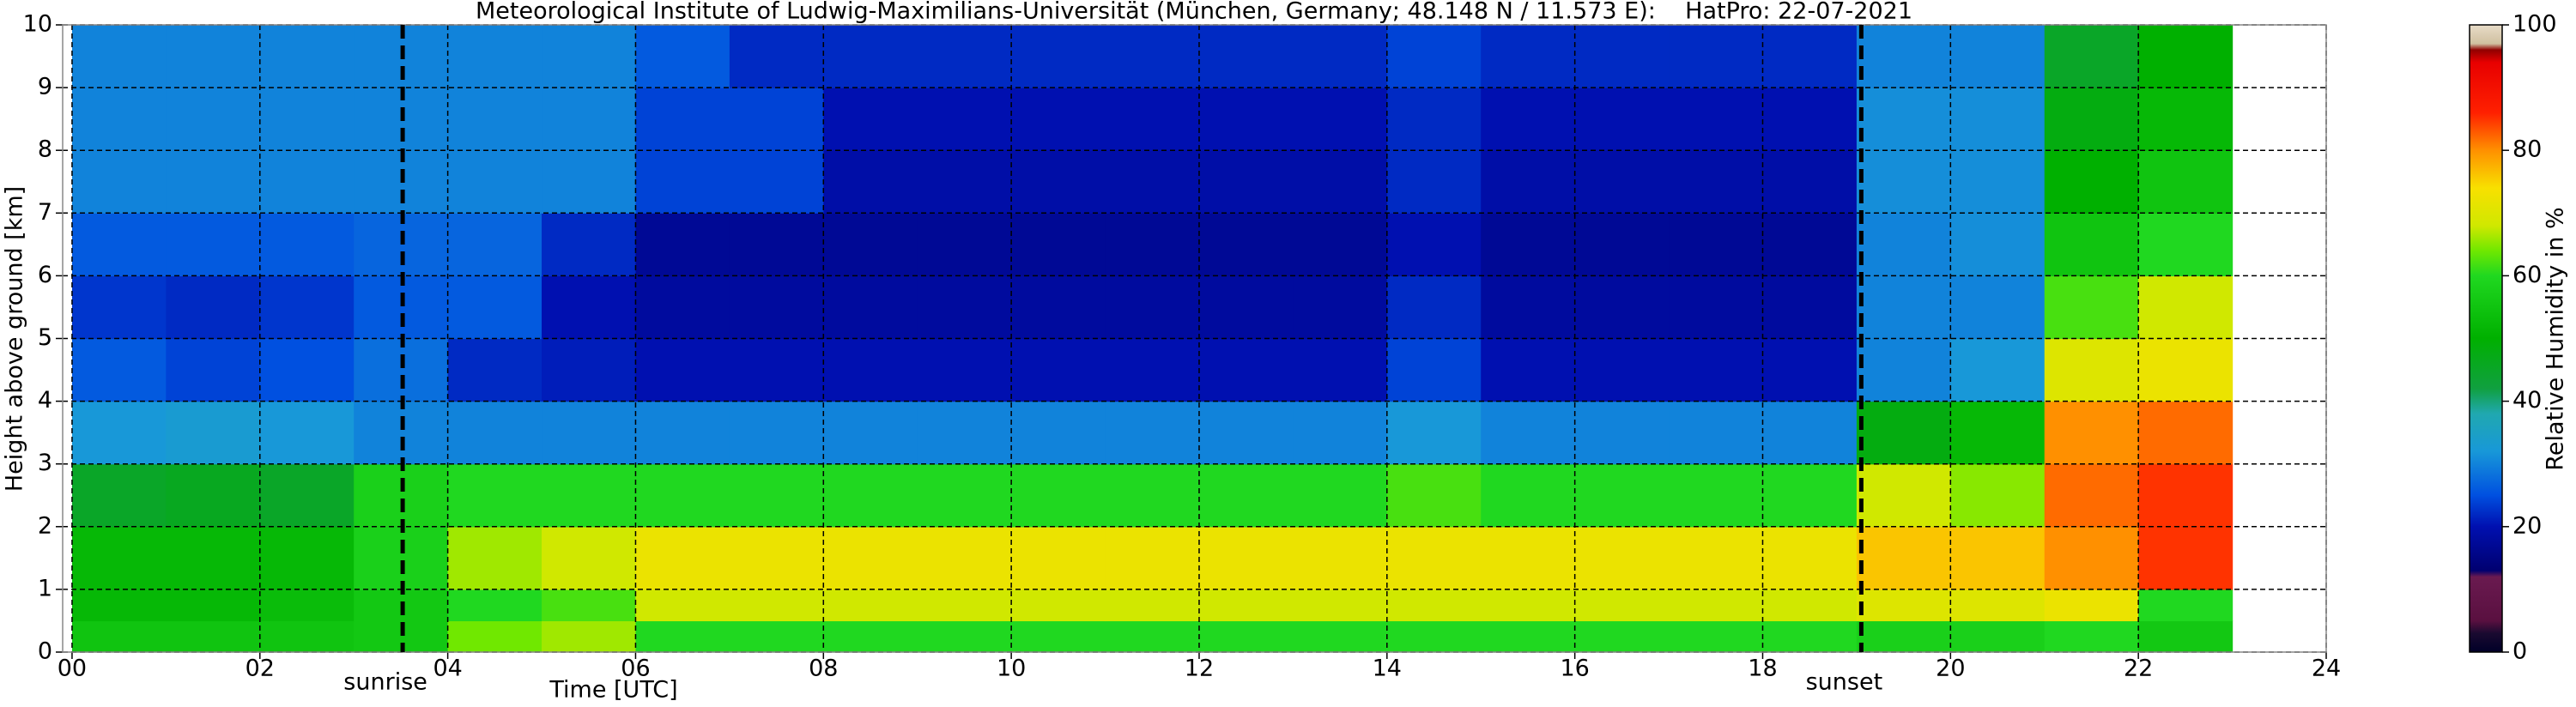 The height and width of the screenshot is (707, 2576). Describe the element at coordinates (260, 669) in the screenshot. I see `x-tick-label: 02` at that location.